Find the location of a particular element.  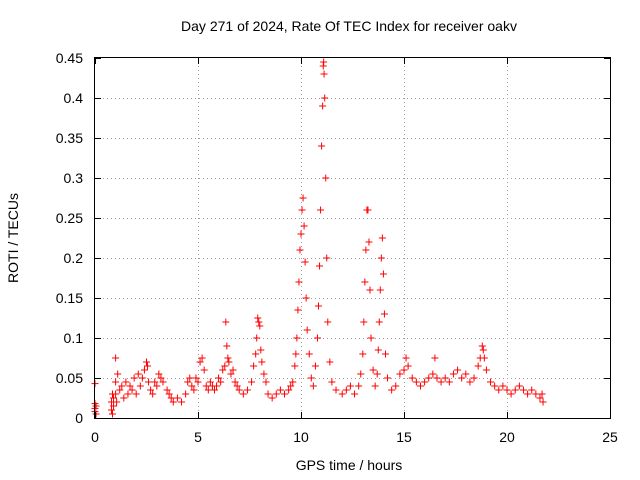

y-axis-title: ROTI / TECUs is located at coordinates (13, 238).